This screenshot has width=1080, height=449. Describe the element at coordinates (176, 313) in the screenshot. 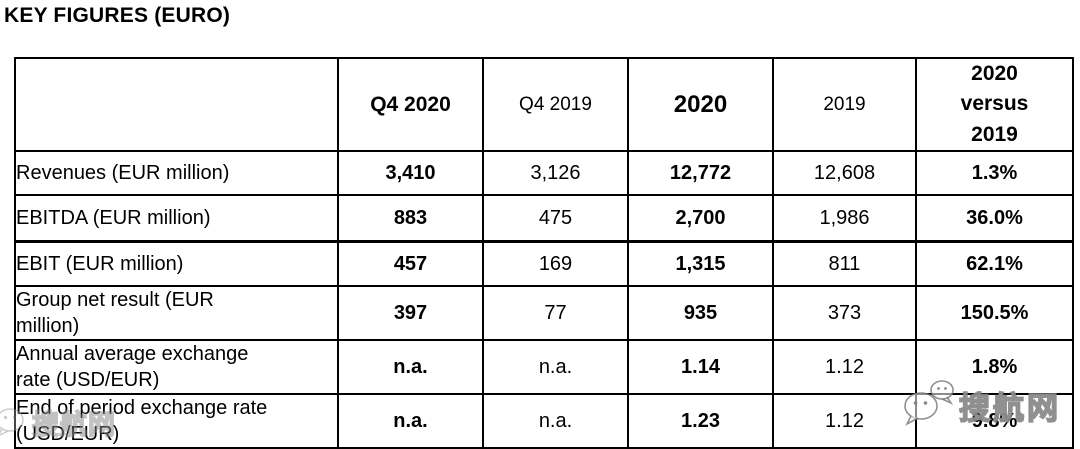

I see `row-label: Group net result (EUR million)` at that location.